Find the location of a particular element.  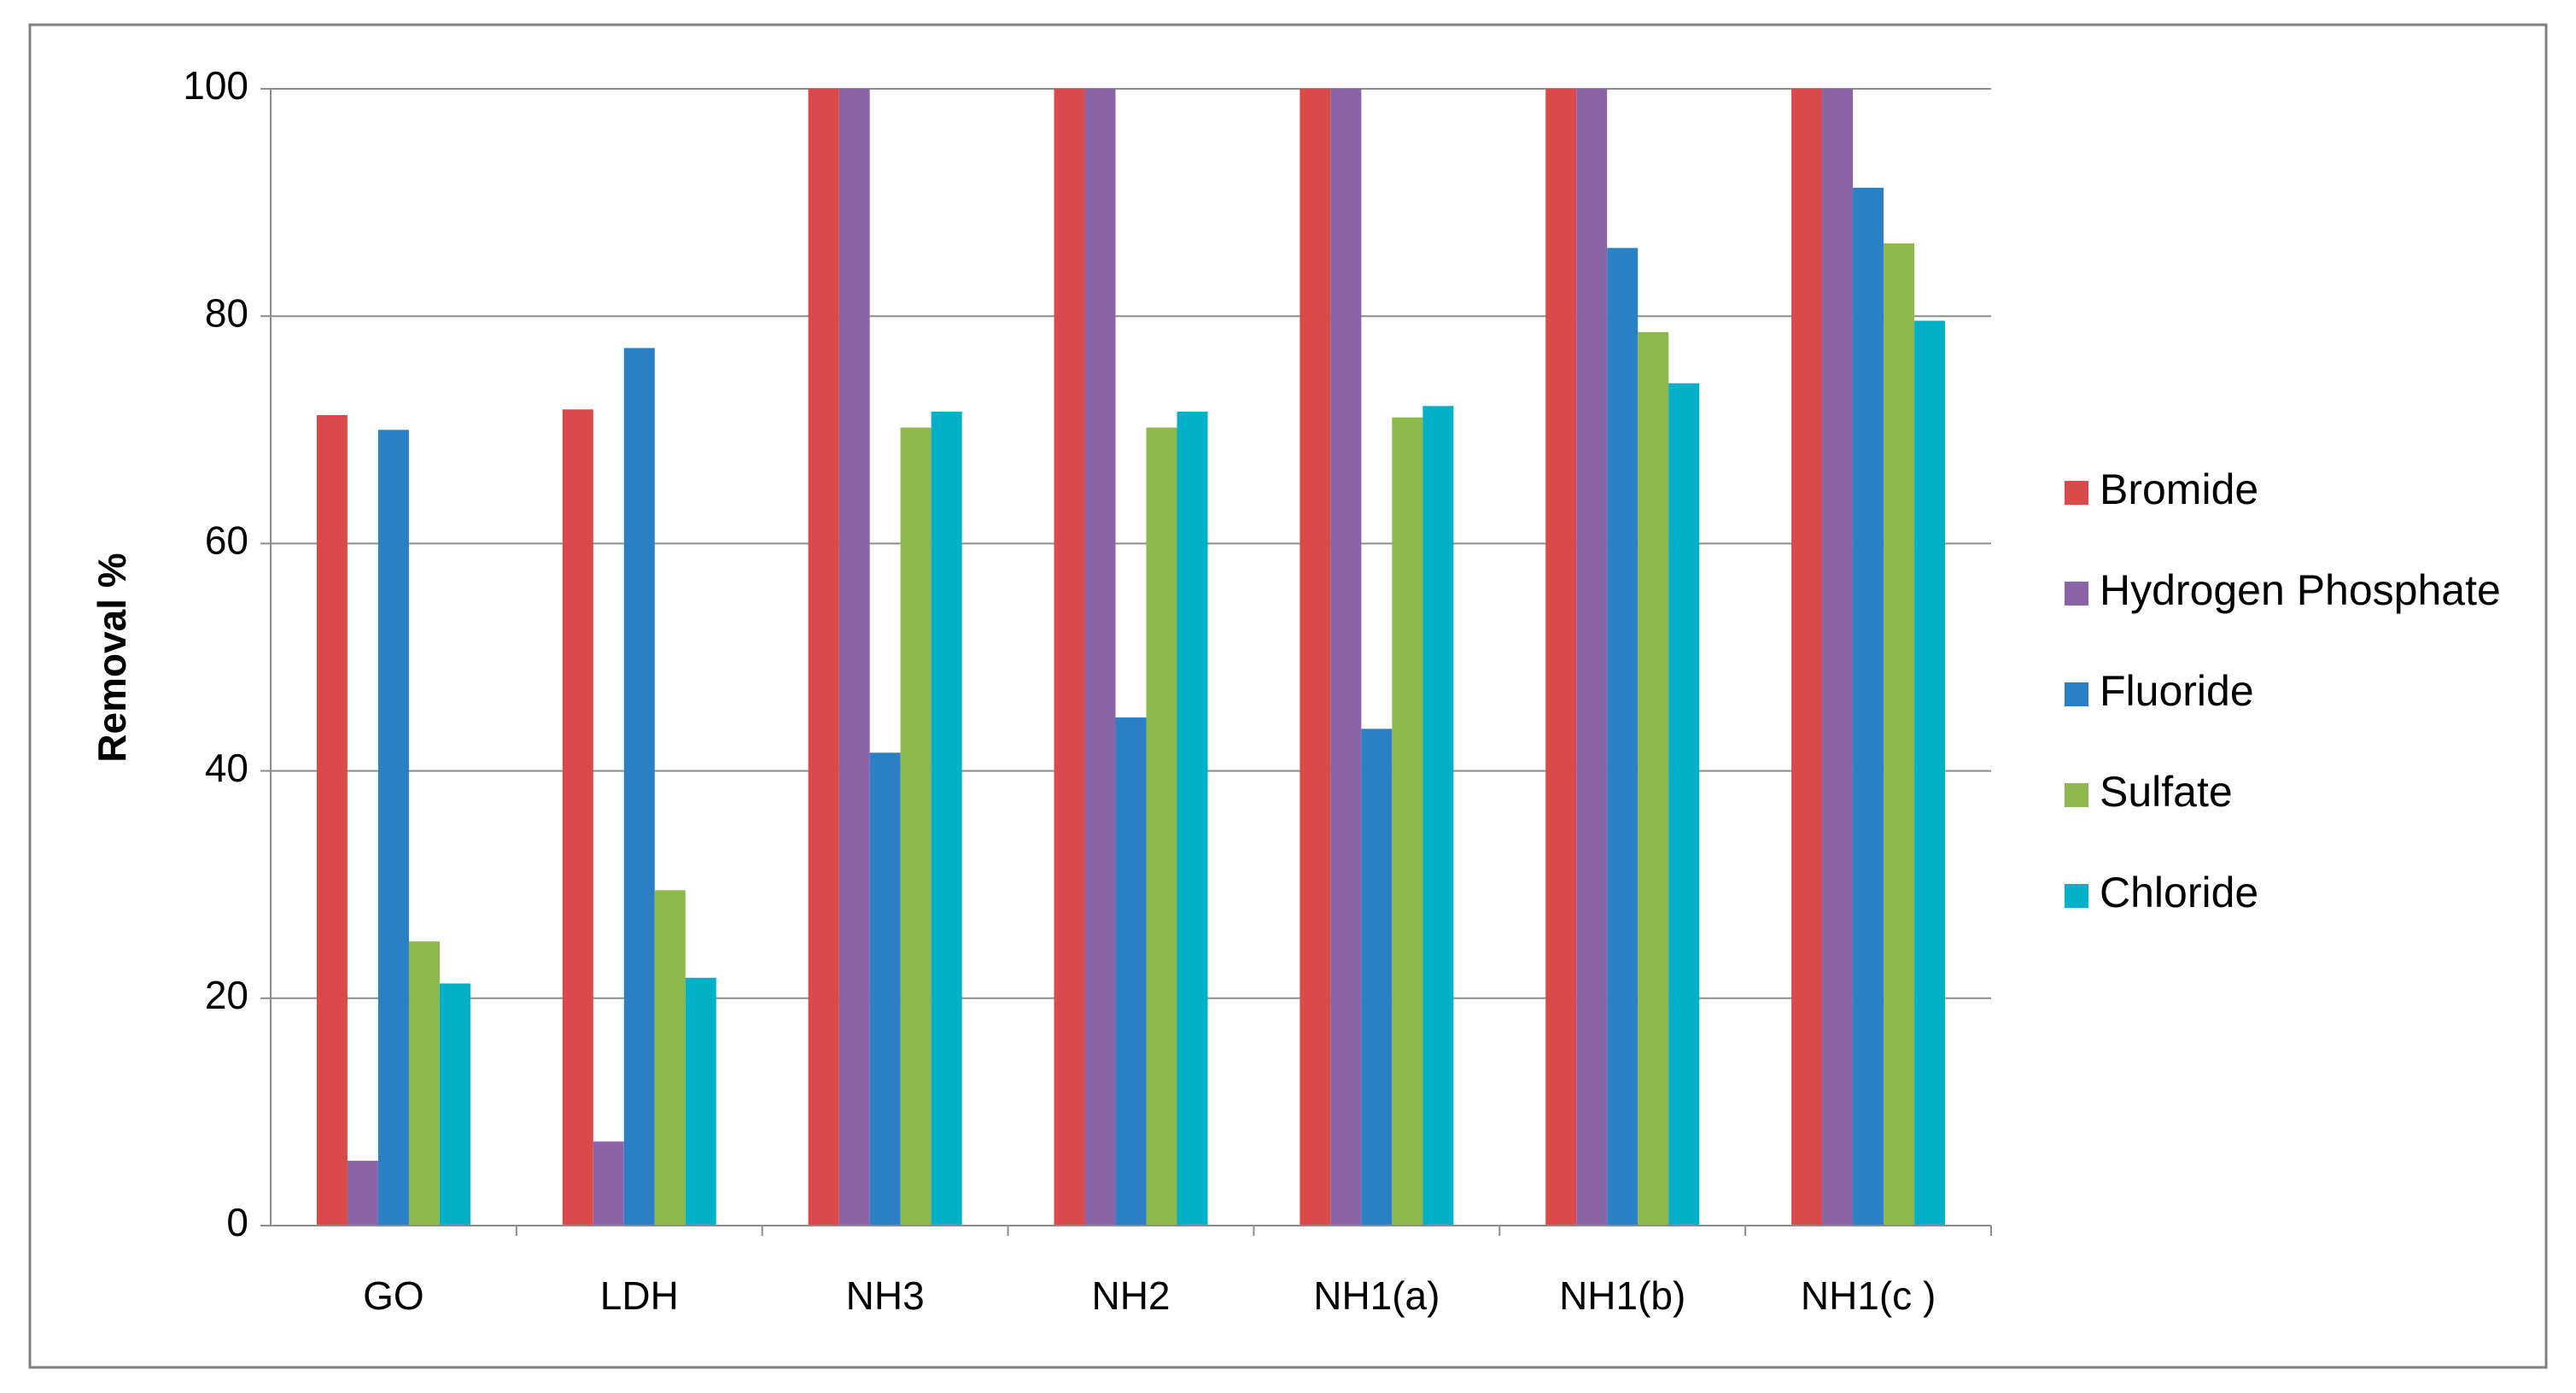

x-tick-label: NH1(c ) is located at coordinates (1868, 1295).